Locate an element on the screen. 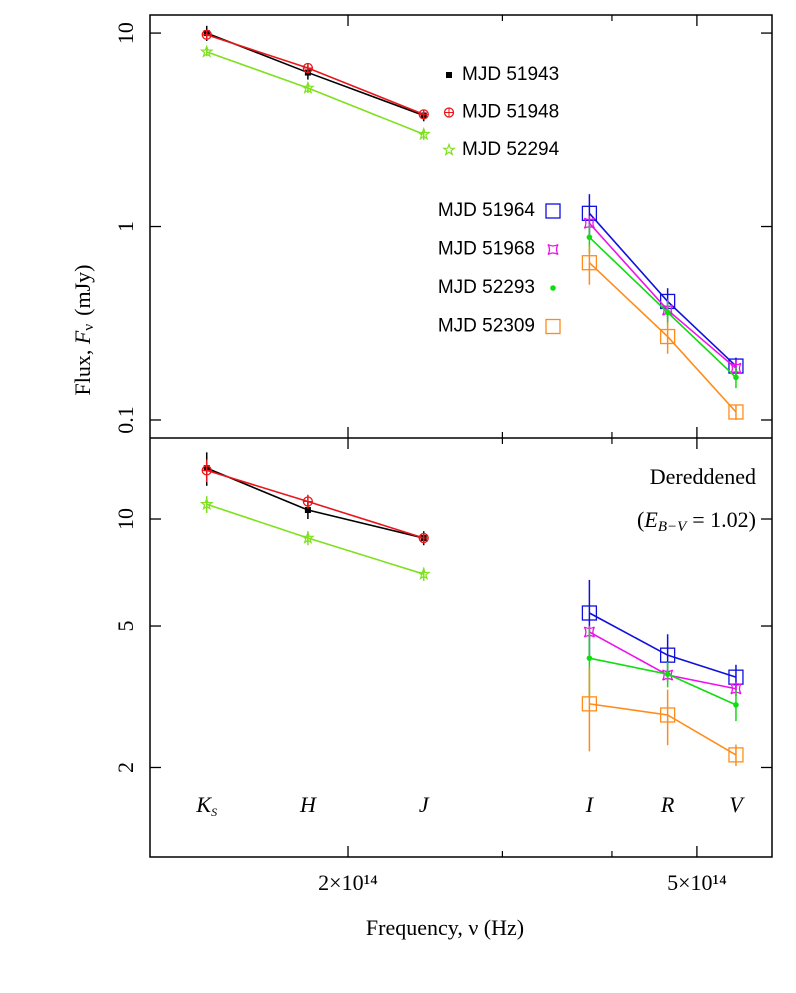 The height and width of the screenshot is (993, 796). band-name: K is located at coordinates (203, 804).